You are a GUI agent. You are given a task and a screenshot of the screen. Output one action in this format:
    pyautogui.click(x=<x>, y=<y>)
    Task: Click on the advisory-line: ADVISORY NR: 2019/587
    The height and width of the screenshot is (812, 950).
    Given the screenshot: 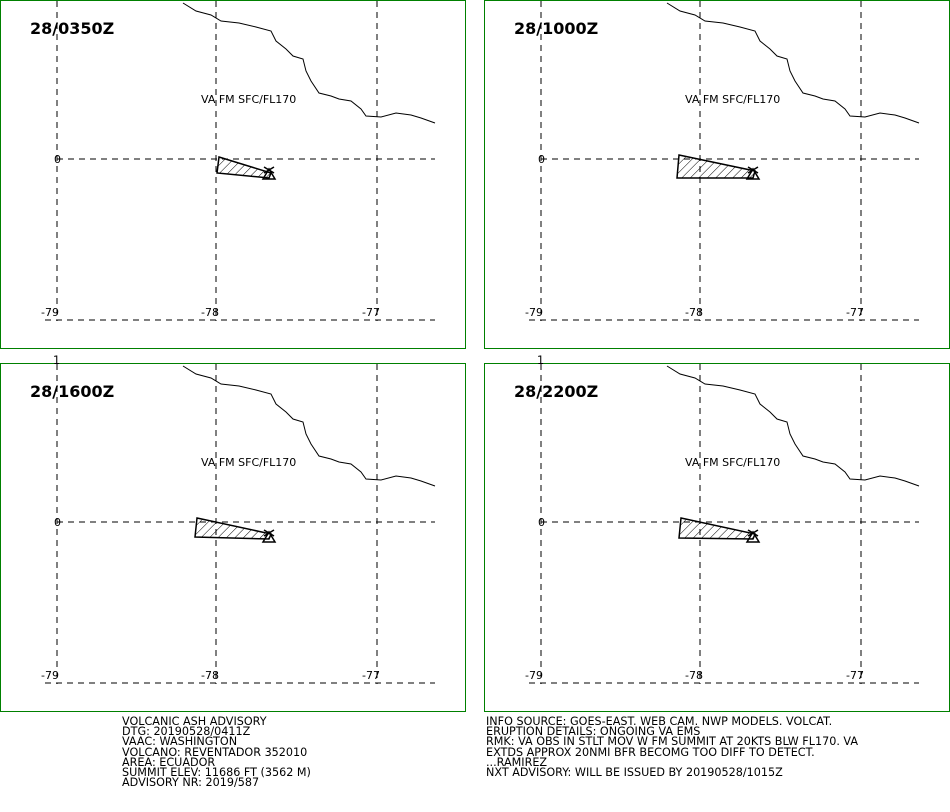 What is the action you would take?
    pyautogui.click(x=191, y=783)
    